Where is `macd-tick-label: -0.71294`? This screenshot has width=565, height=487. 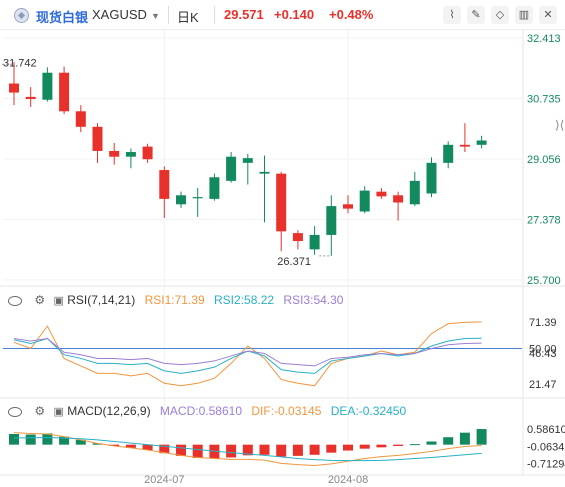
macd-tick-label: -0.71294 is located at coordinates (546, 465).